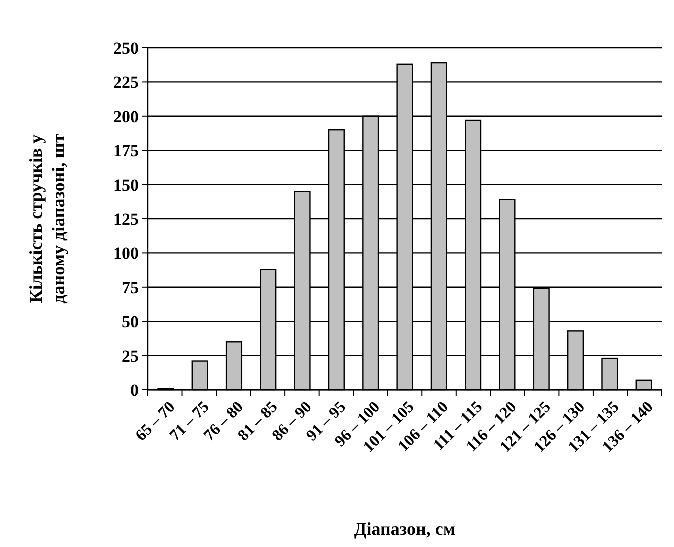 This screenshot has height=547, width=674. I want to click on x-axis-title: Діапазон, см, so click(405, 529).